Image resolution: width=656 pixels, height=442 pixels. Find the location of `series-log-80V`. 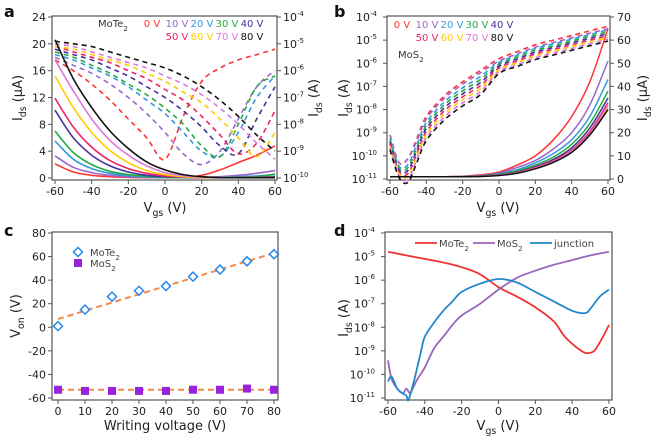

series-log-80V is located at coordinates (165, 96).